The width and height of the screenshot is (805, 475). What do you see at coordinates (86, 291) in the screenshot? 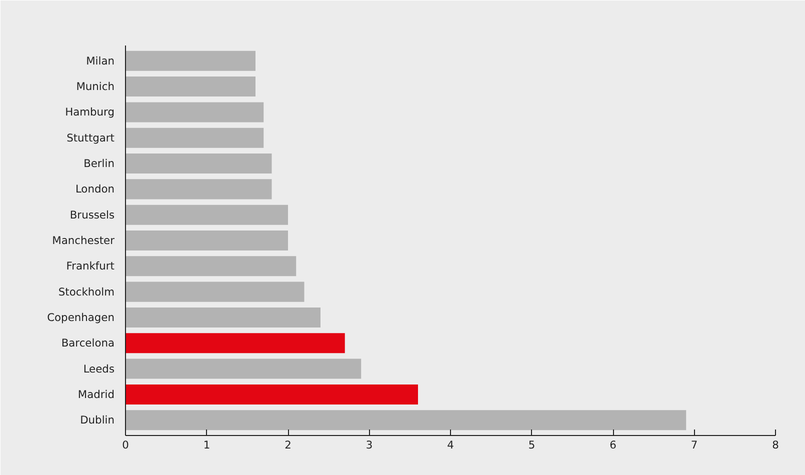
I see `y-tick-label: Stockholm` at bounding box center [86, 291].